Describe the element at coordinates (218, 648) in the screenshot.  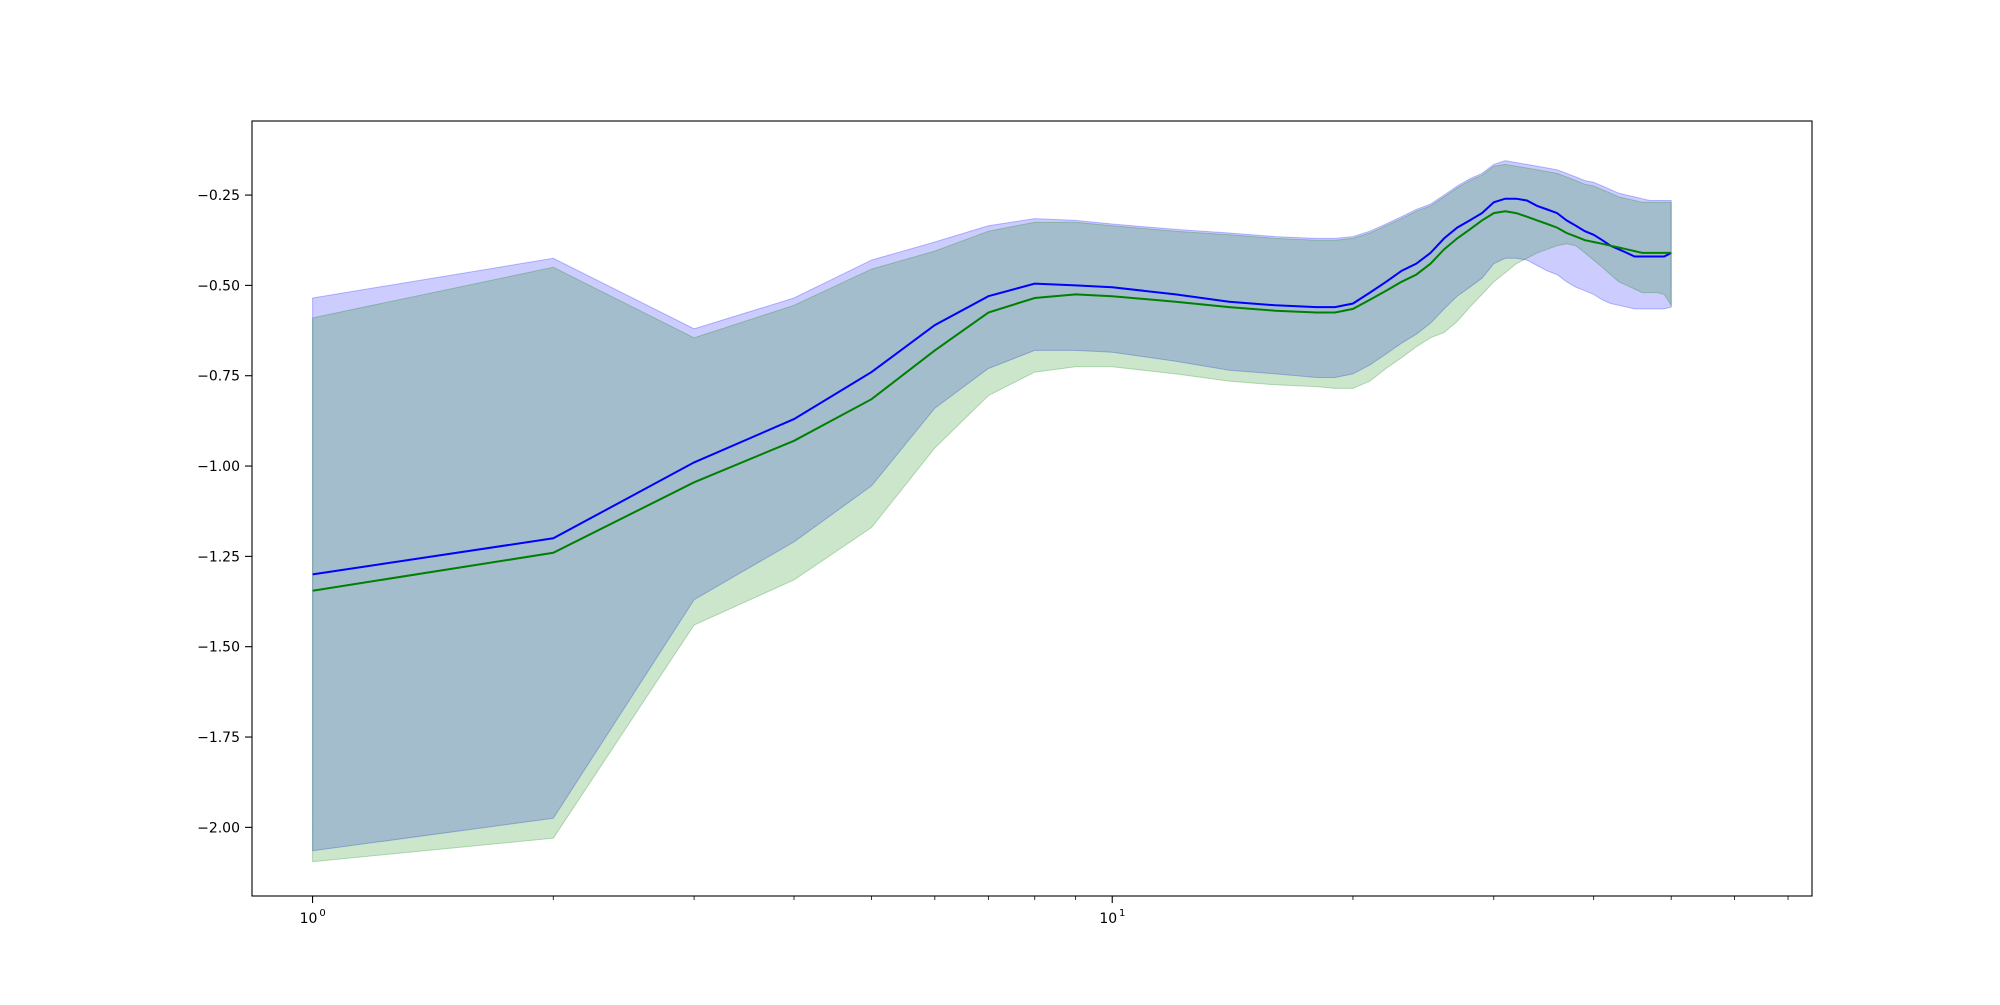
I see `y-tick-label: −1.50` at that location.